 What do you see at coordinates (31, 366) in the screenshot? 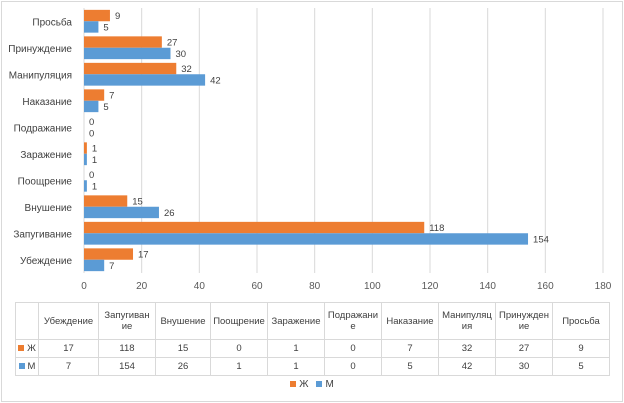
I see `series-name: М` at bounding box center [31, 366].